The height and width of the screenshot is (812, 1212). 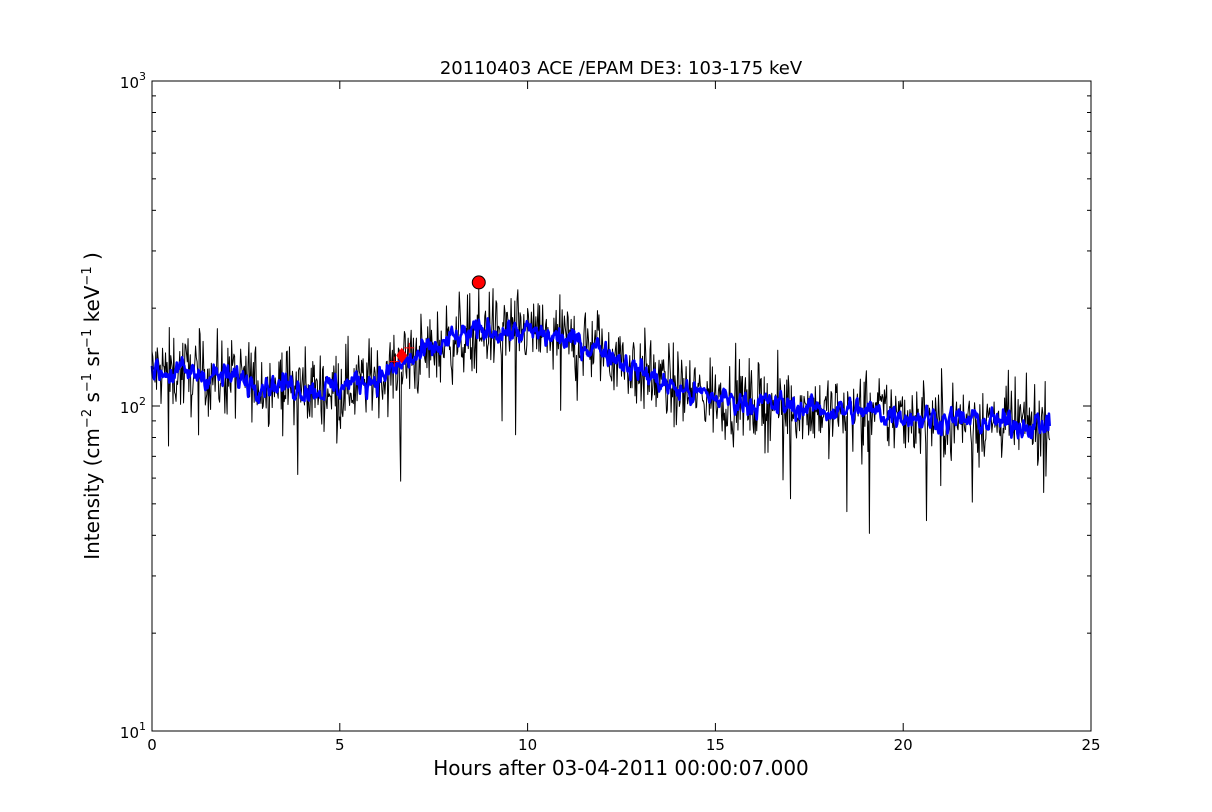 I want to click on y-tick-label-exponent: 1, so click(x=142, y=726).